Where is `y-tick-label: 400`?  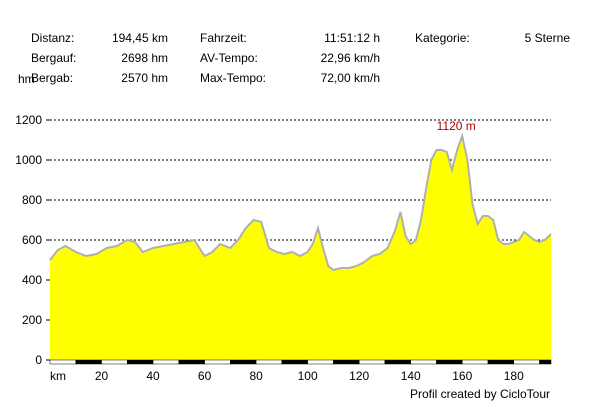
y-tick-label: 400 is located at coordinates (32, 280).